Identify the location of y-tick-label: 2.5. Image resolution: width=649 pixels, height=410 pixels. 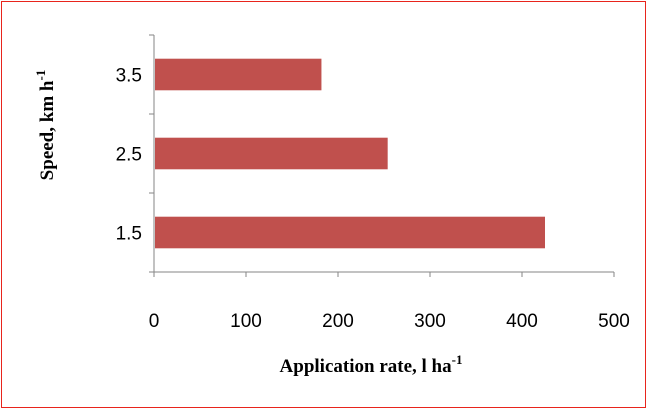
(129, 155).